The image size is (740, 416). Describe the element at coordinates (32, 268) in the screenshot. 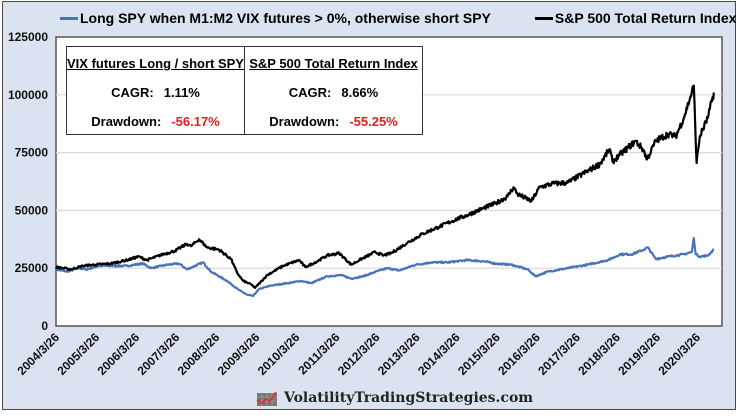

I see `y-tick-label: 25000` at that location.